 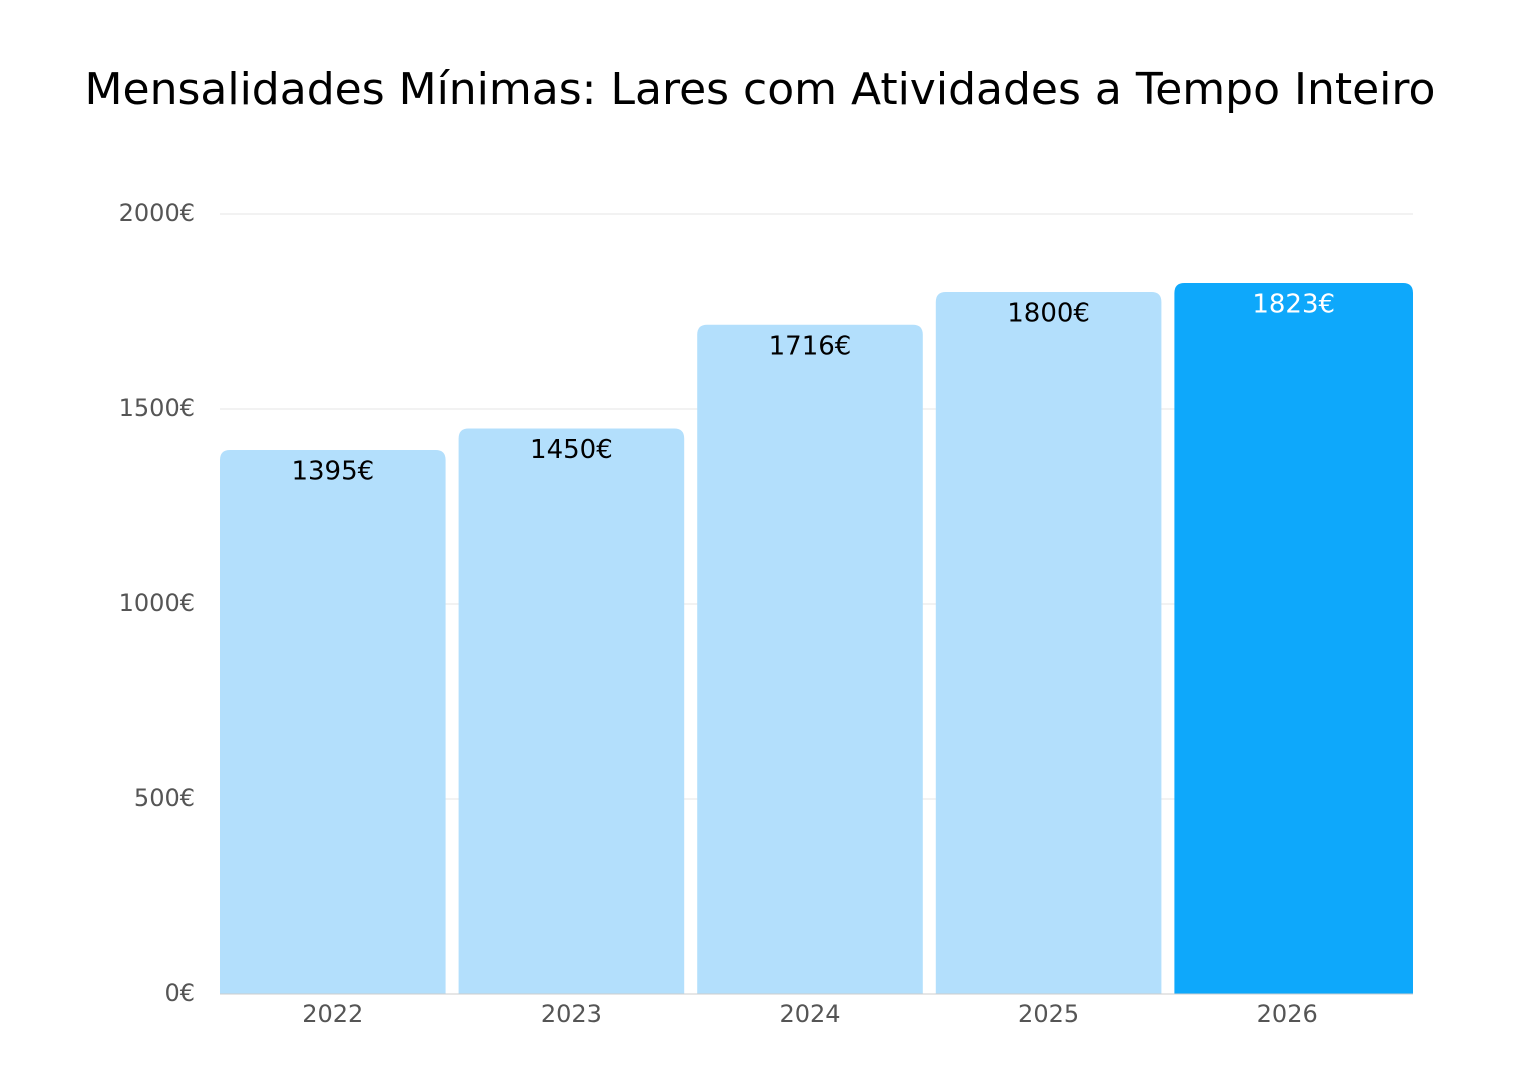 What do you see at coordinates (332, 471) in the screenshot?
I see `value-label: 1395€` at bounding box center [332, 471].